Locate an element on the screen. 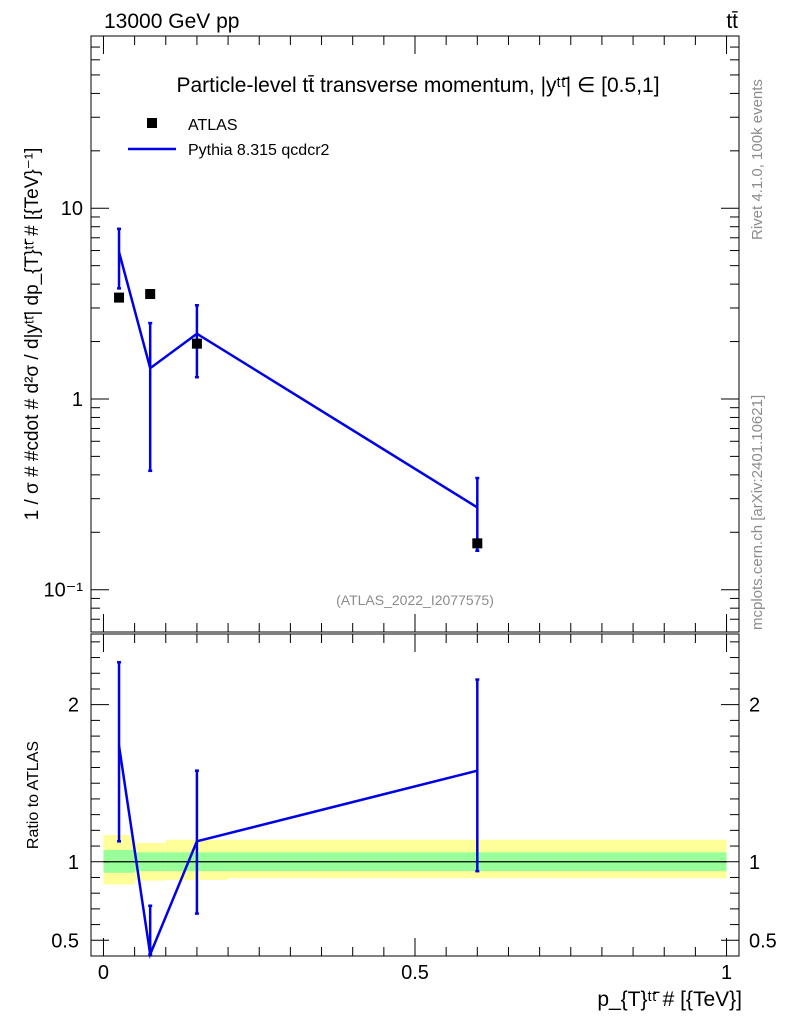 This screenshot has width=786, height=1024. ratio-plot-marks is located at coordinates (298, 810).